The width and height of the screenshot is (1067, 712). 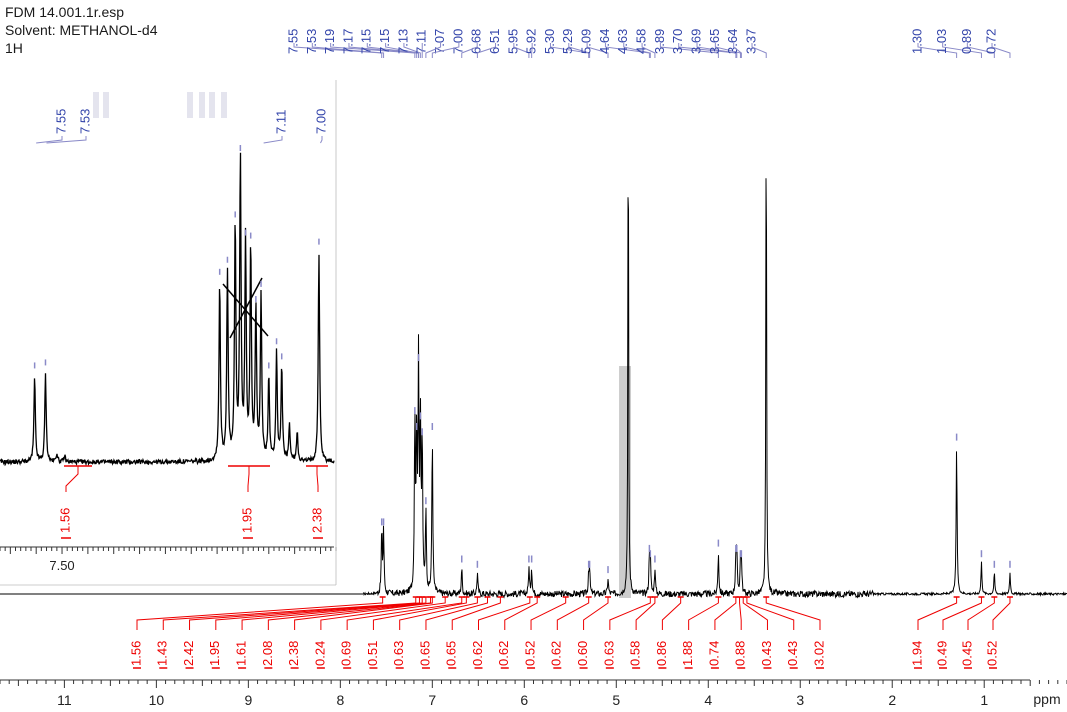 What do you see at coordinates (916, 653) in the screenshot?
I see `integral-value: 1.94` at bounding box center [916, 653].